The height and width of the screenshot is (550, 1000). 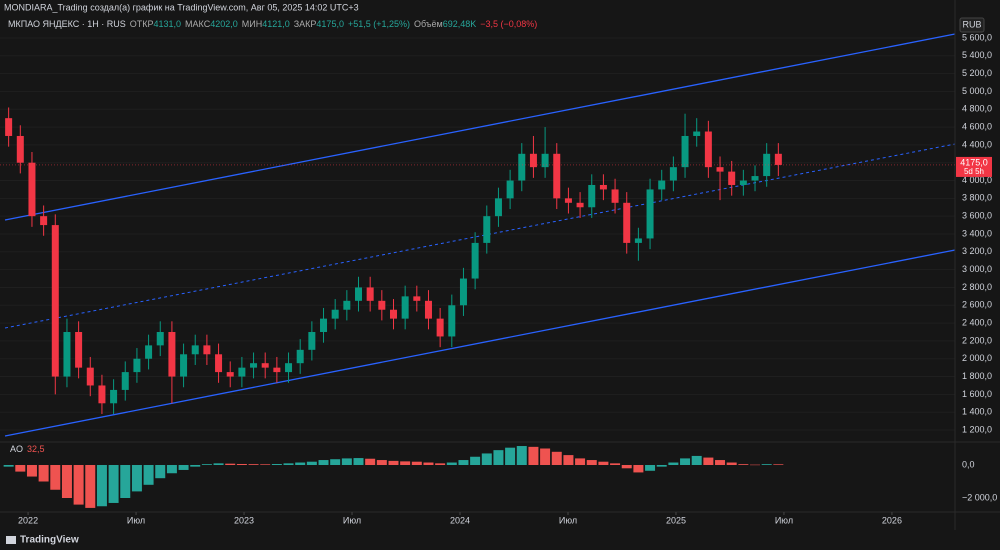 I want to click on ohlc-value: 4121,0, so click(x=276, y=24).